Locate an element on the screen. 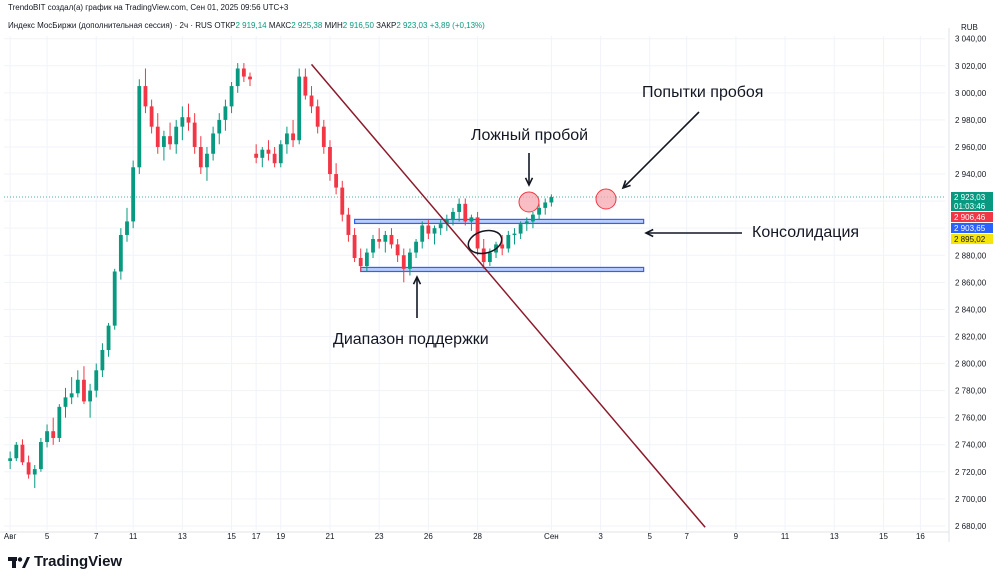 The height and width of the screenshot is (583, 1000). low-label: МИН is located at coordinates (333, 25).